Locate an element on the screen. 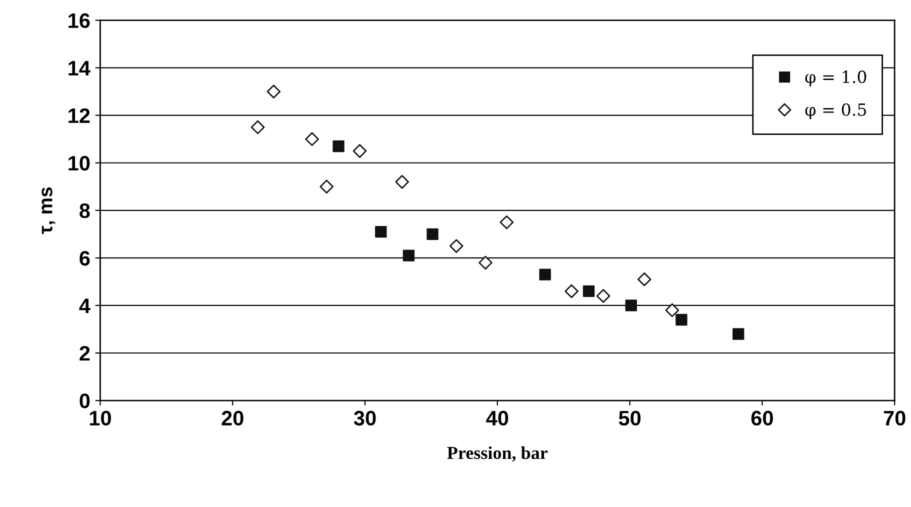  y-tick-label: 12 is located at coordinates (79, 115).